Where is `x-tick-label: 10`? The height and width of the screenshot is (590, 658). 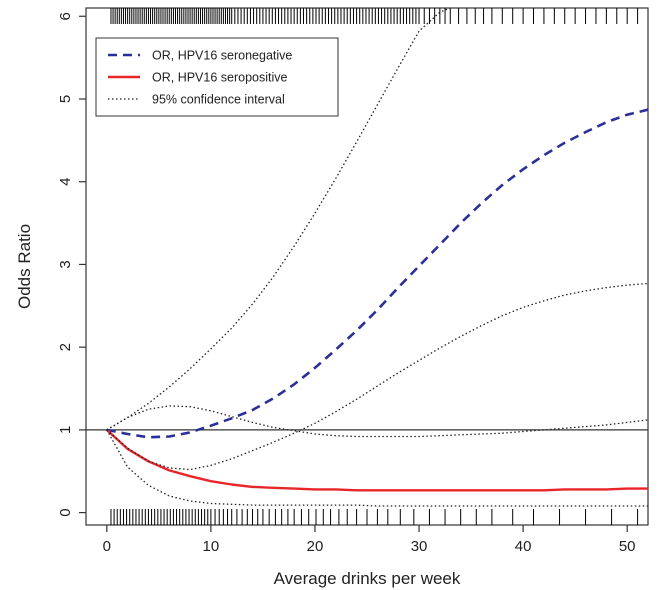 x-tick-label: 10 is located at coordinates (211, 546).